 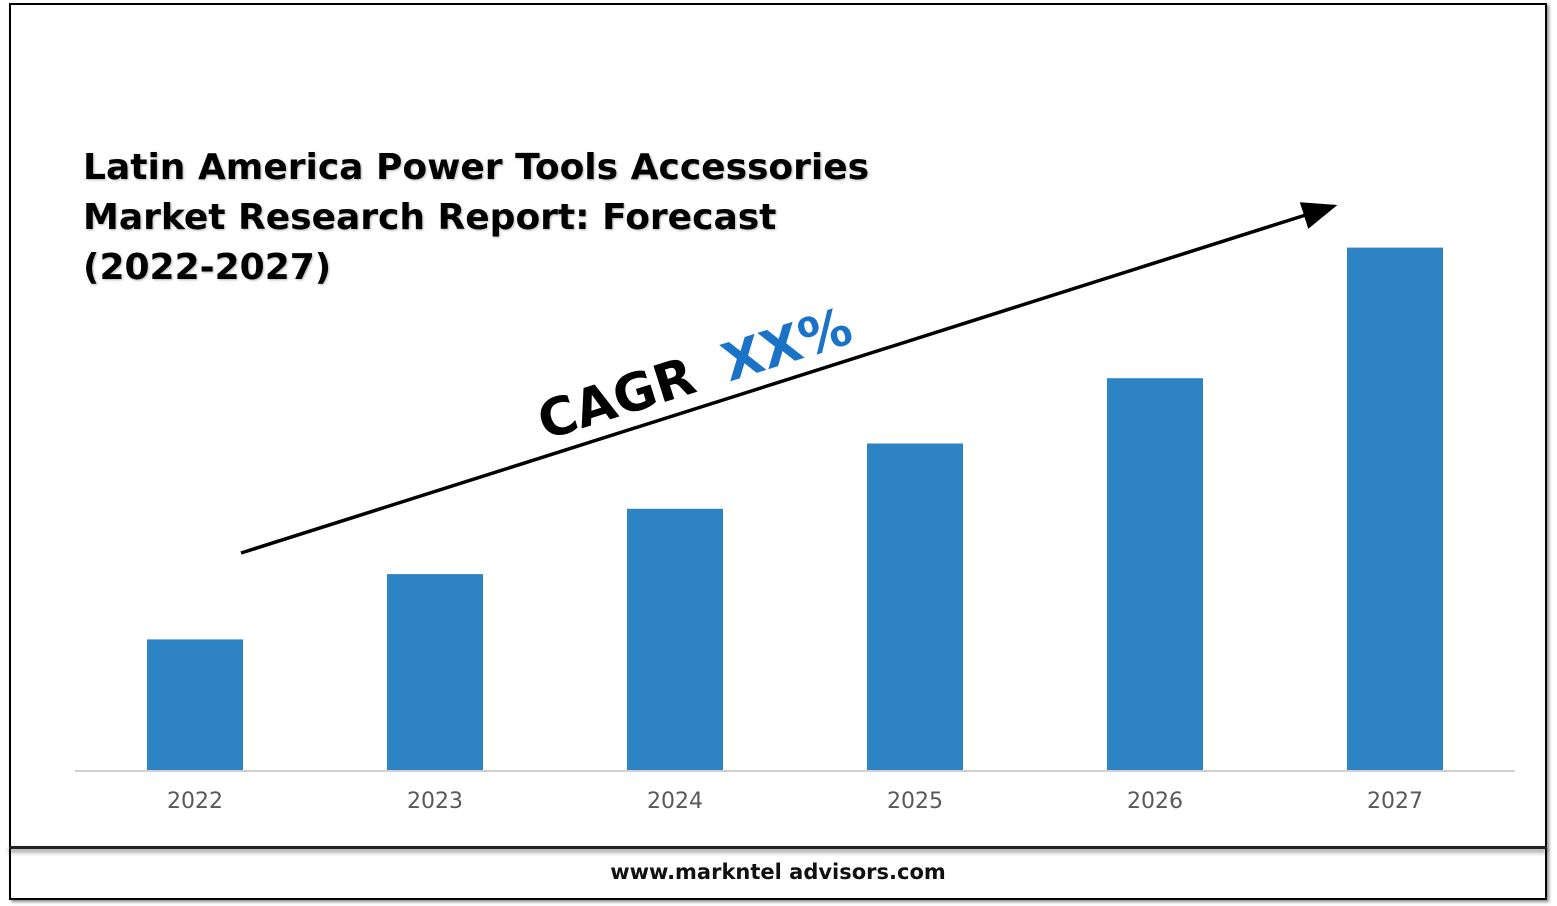 I want to click on footer-url: www.markntel advisors.com, so click(x=778, y=872).